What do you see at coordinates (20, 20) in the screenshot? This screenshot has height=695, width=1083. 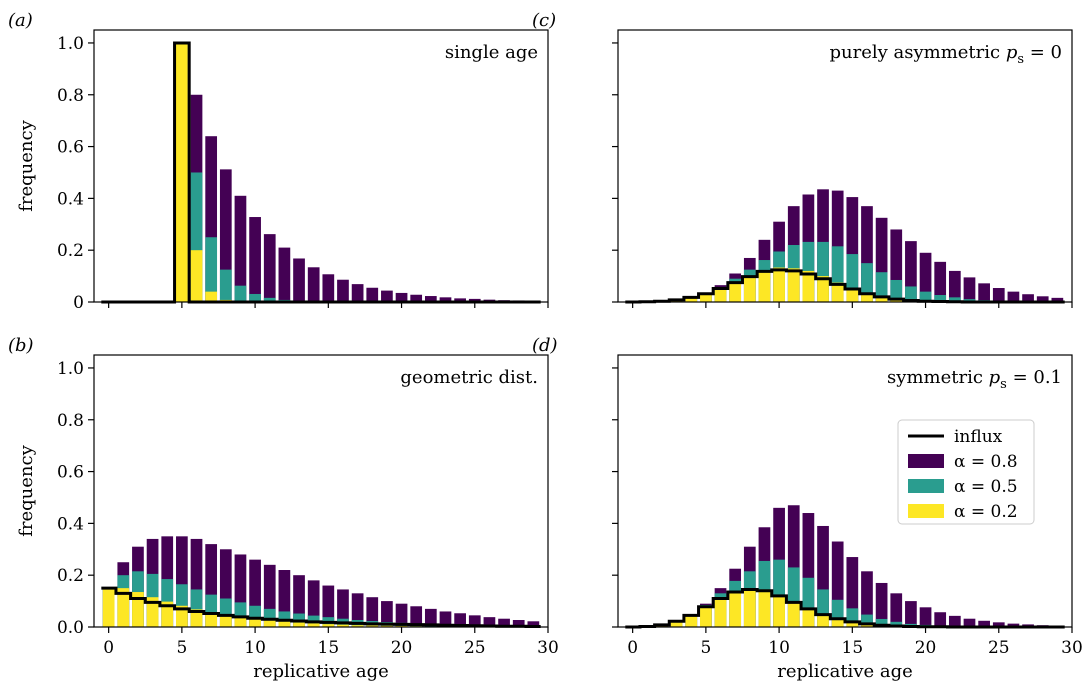 I see `panel-label: (a)` at bounding box center [20, 20].